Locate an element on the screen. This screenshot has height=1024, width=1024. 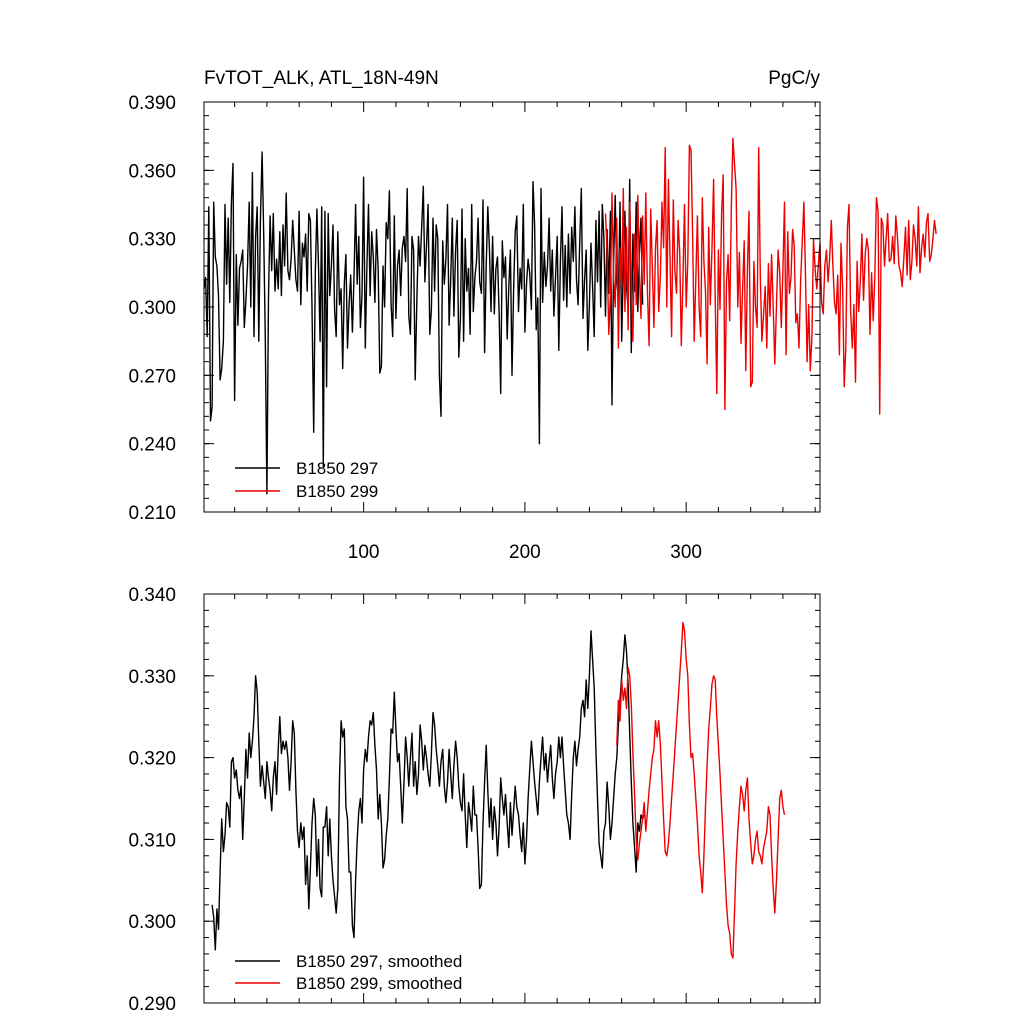
x-tick-label: 200 is located at coordinates (525, 552).